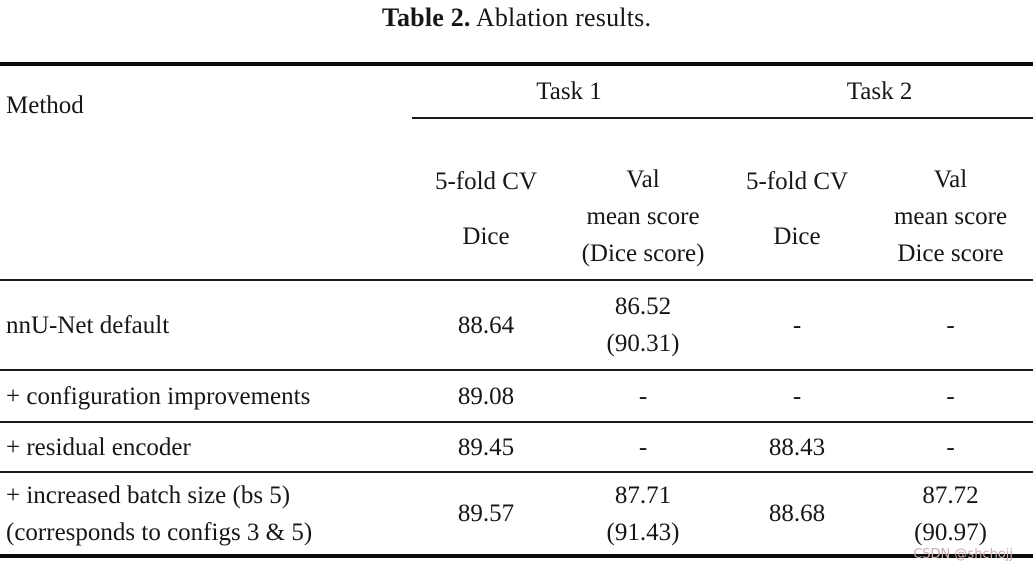 The height and width of the screenshot is (569, 1033). I want to click on value-line: 89.45, so click(486, 447).